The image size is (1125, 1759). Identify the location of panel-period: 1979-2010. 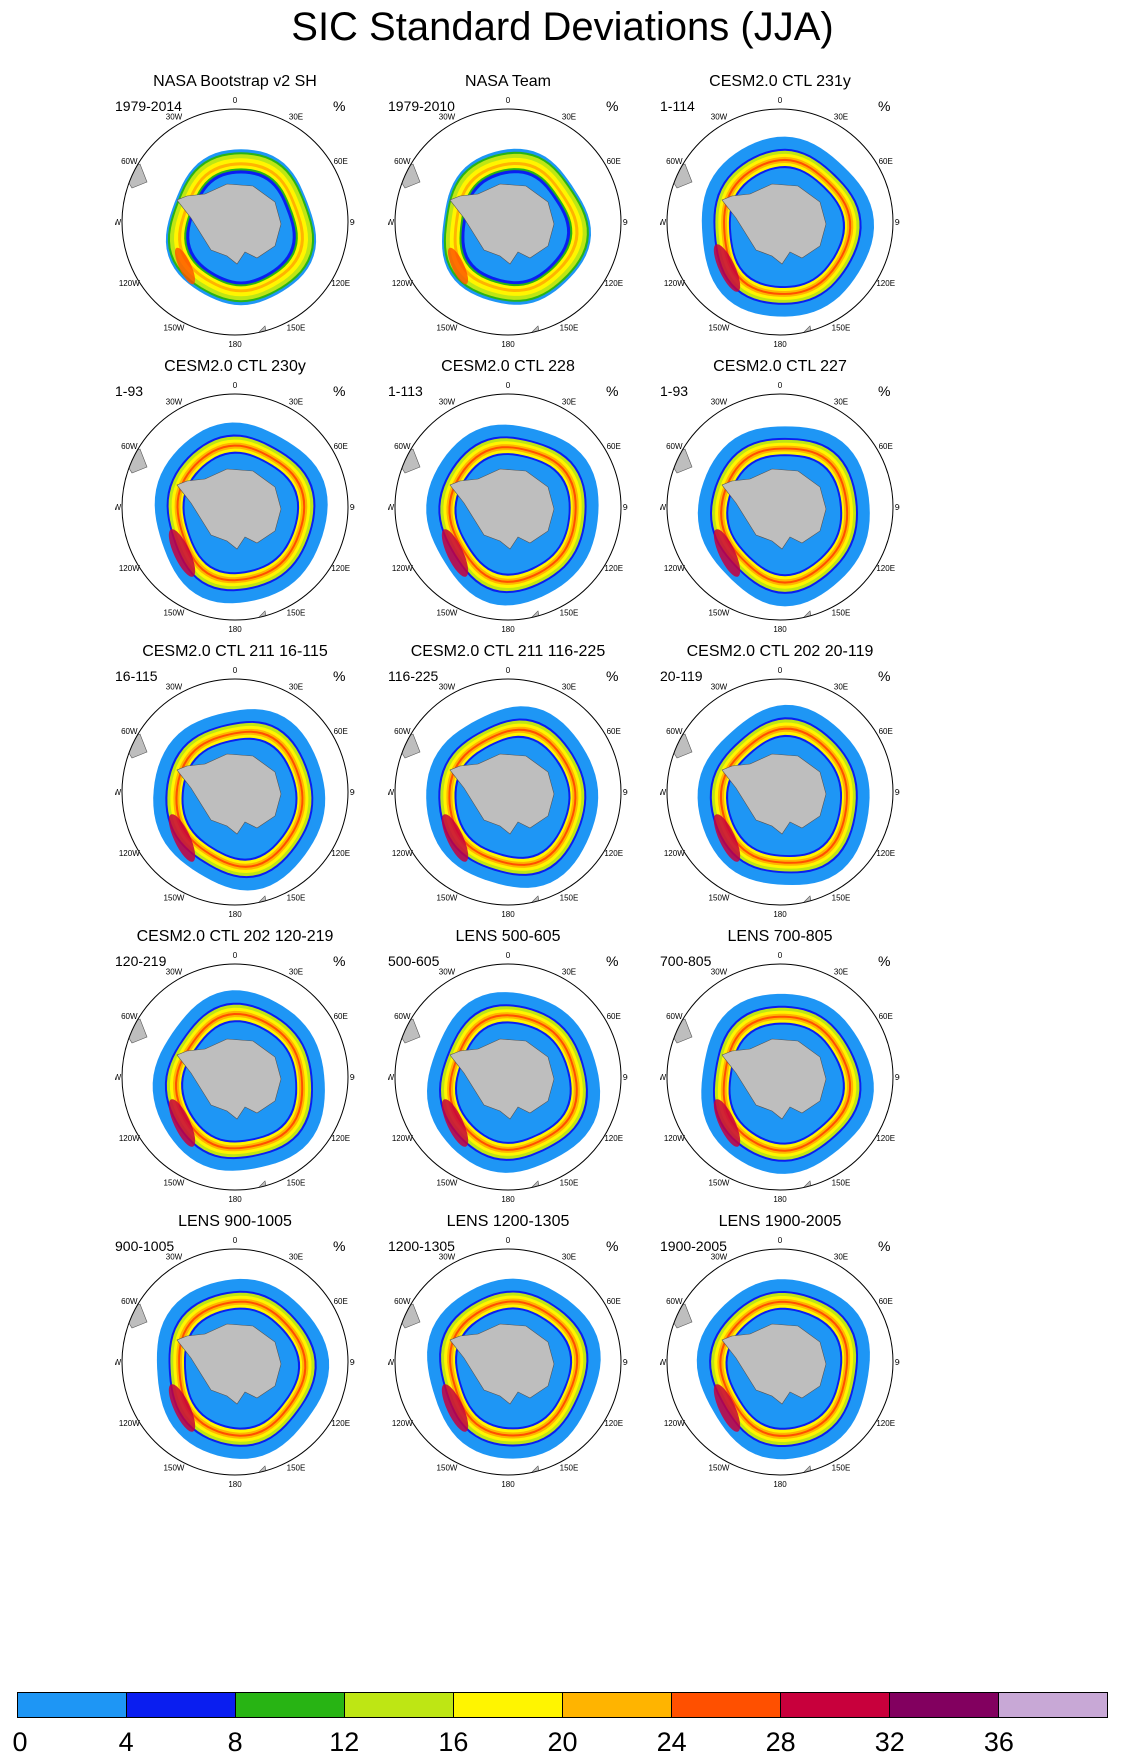
(421, 106).